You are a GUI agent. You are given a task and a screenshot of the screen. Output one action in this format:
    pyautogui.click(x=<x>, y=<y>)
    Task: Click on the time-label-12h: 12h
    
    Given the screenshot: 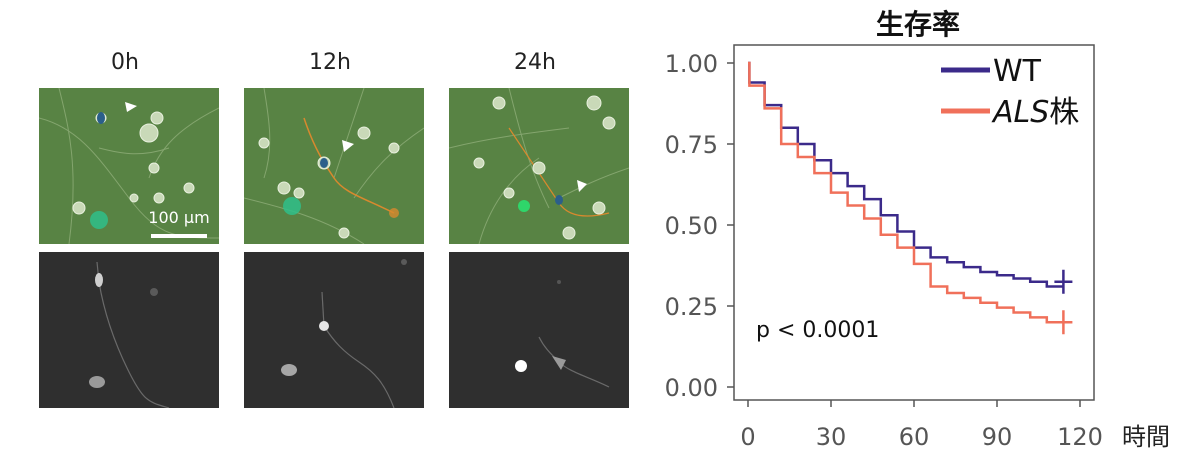 What is the action you would take?
    pyautogui.click(x=330, y=62)
    